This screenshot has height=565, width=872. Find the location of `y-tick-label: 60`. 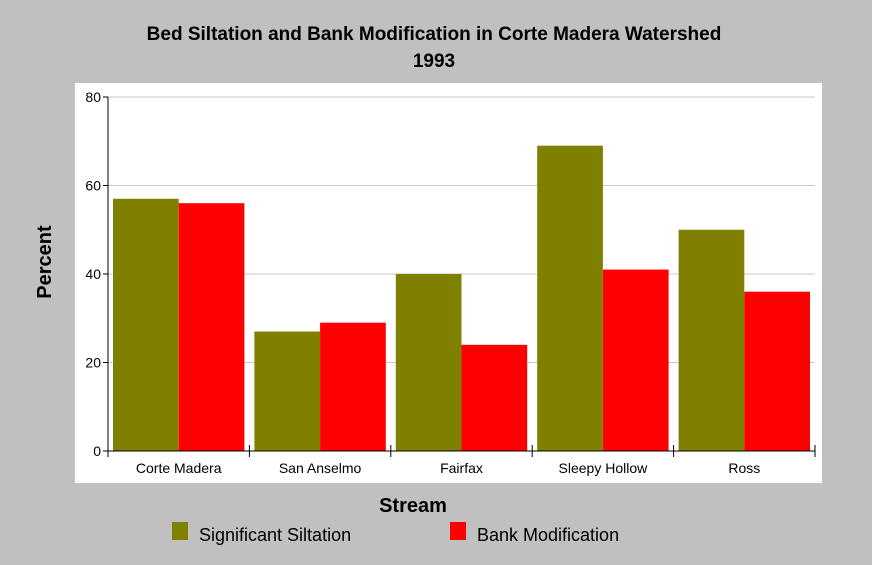

y-tick-label: 60 is located at coordinates (93, 186).